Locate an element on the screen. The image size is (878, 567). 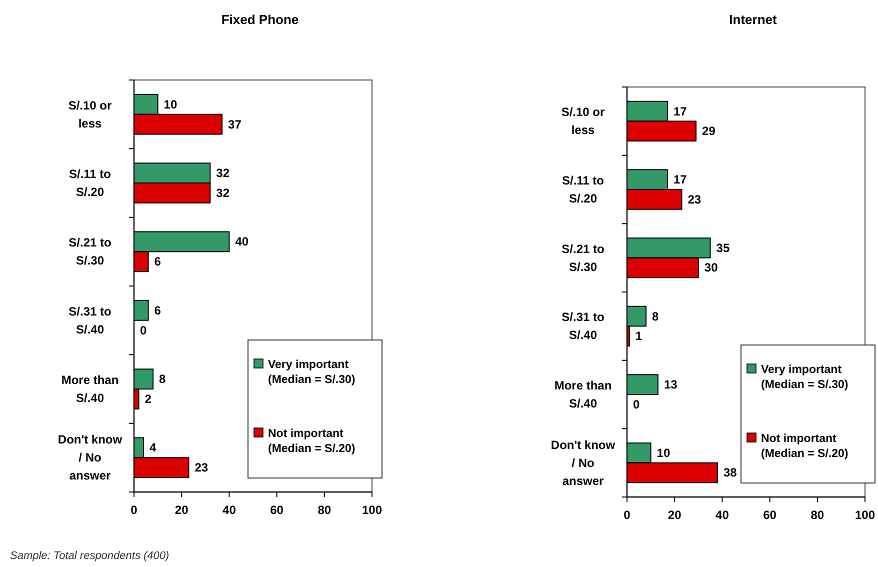
data-label: 29 is located at coordinates (709, 131).